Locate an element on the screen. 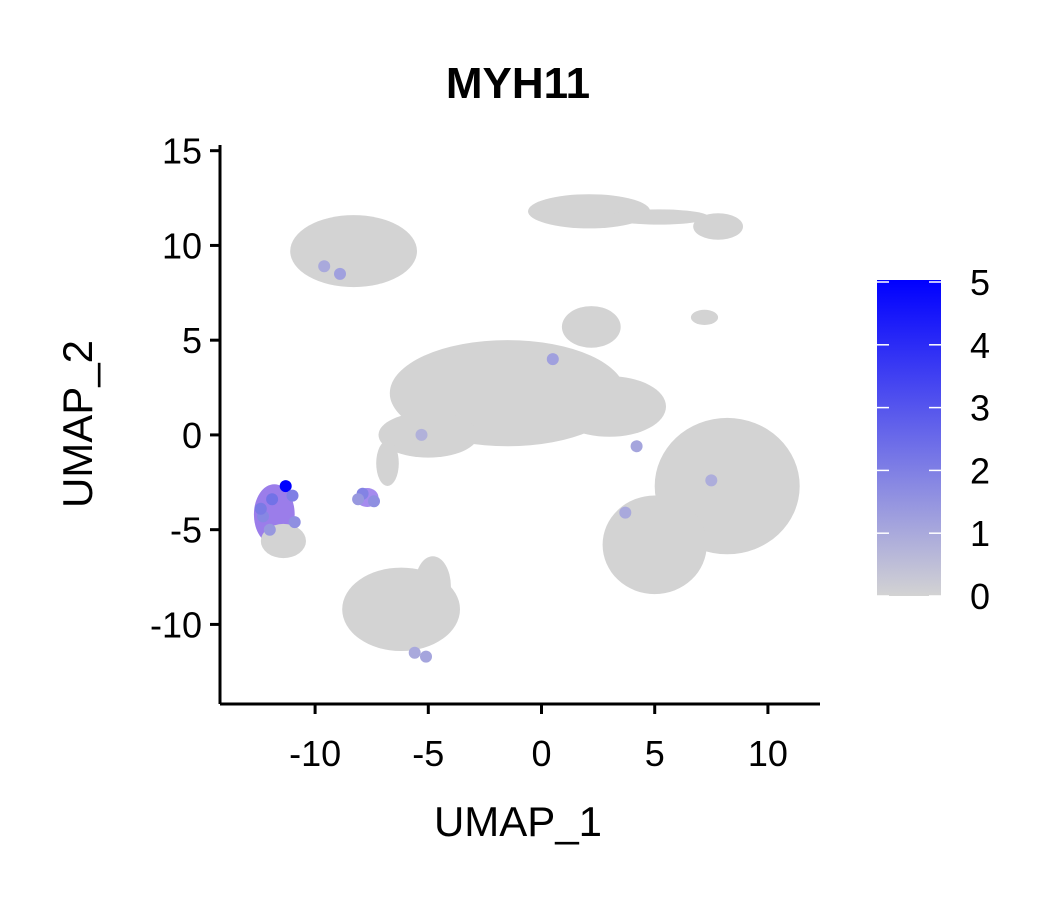  x-tick-label: -10 is located at coordinates (315, 753).